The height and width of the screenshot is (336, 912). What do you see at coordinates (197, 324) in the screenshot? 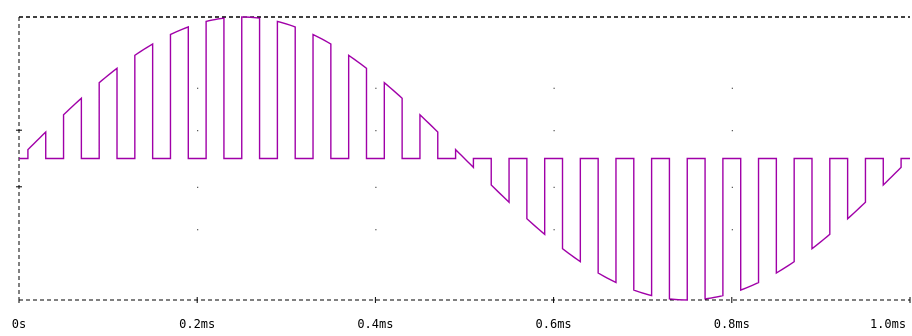
I see `x-tick-label: 0.2ms` at bounding box center [197, 324].